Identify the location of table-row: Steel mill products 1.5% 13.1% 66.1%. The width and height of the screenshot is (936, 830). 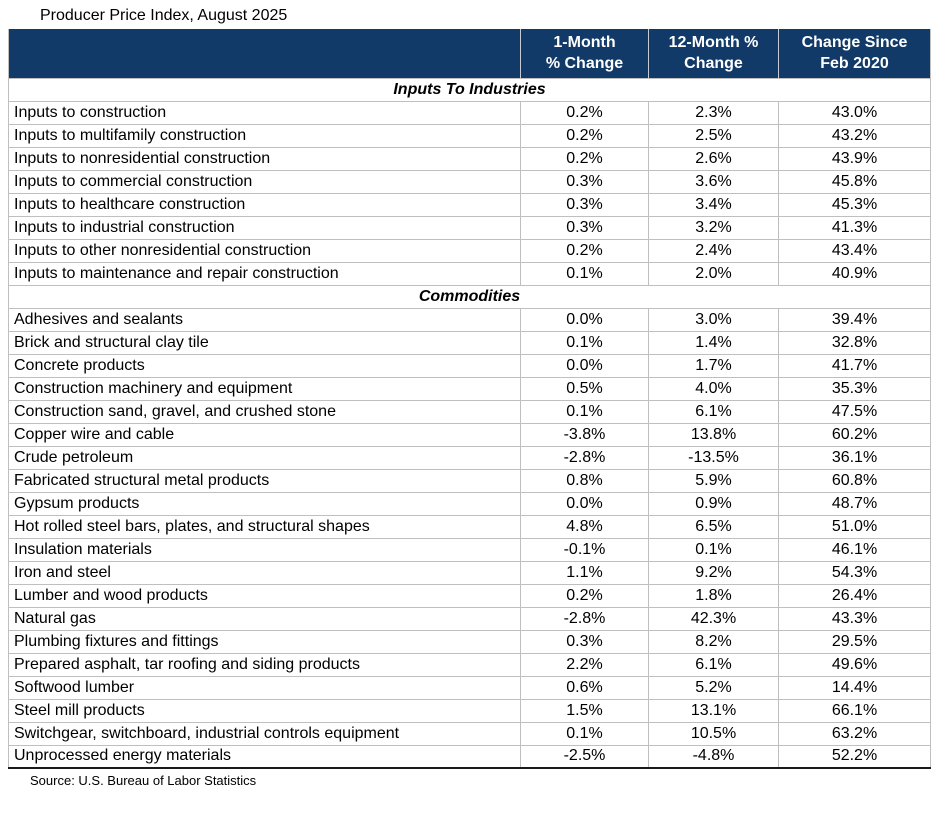
(469, 710).